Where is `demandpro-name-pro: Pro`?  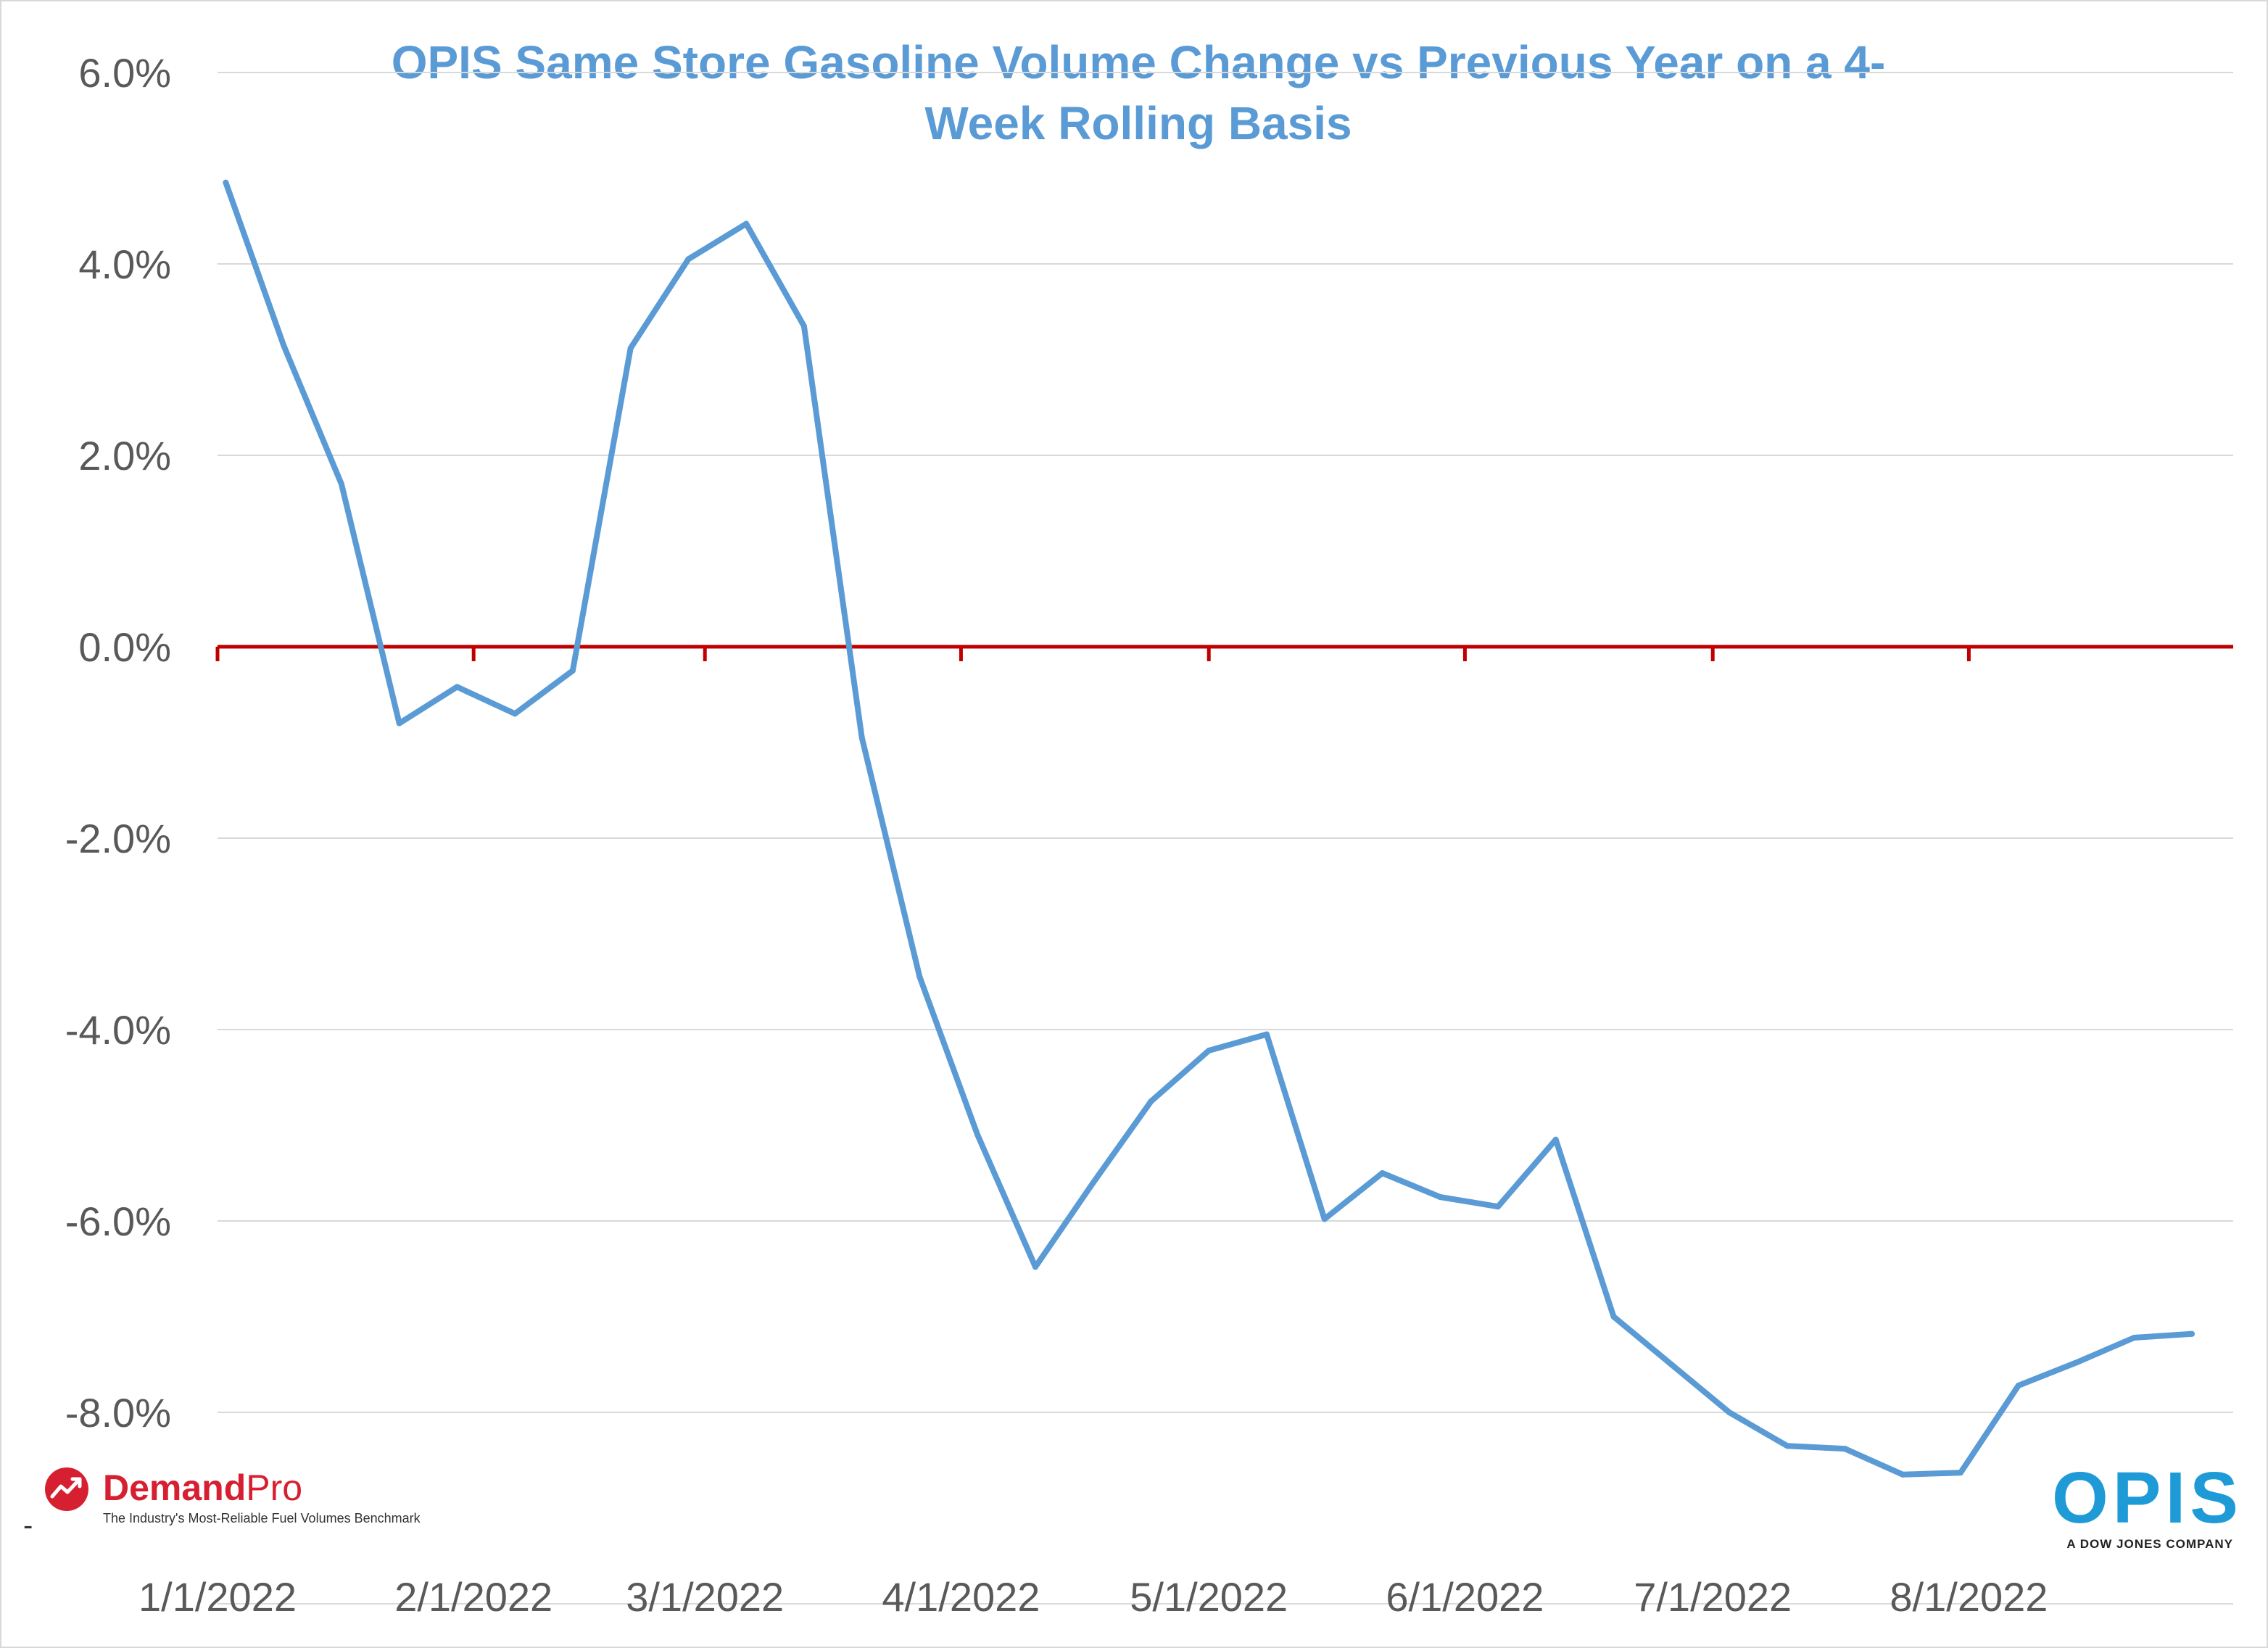 demandpro-name-pro: Pro is located at coordinates (274, 1487).